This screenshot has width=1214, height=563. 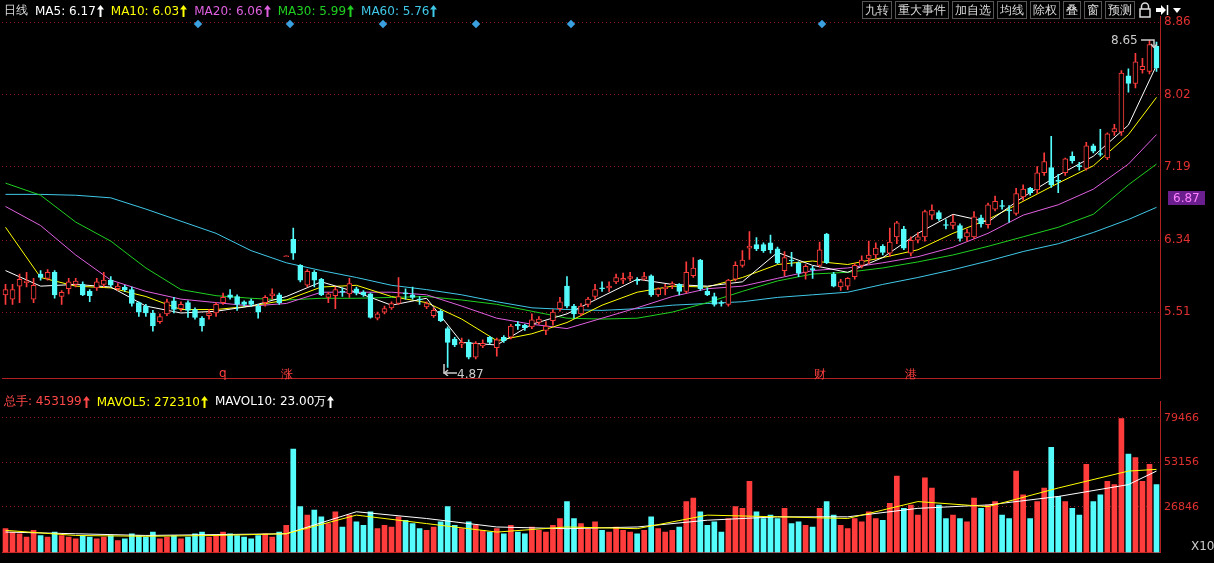 I want to click on y-tick-label: 79466, so click(x=1181, y=417).